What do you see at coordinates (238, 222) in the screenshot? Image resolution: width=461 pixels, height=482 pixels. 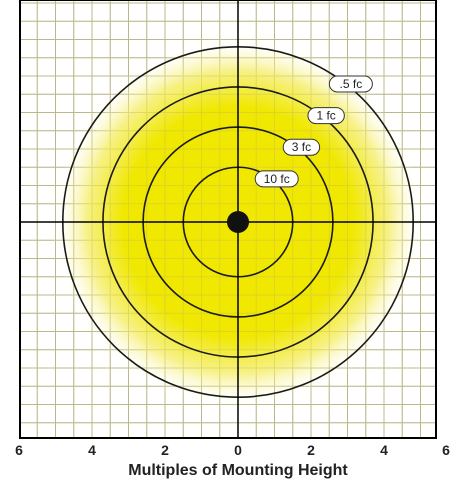 I see `luminaire-center-dot` at bounding box center [238, 222].